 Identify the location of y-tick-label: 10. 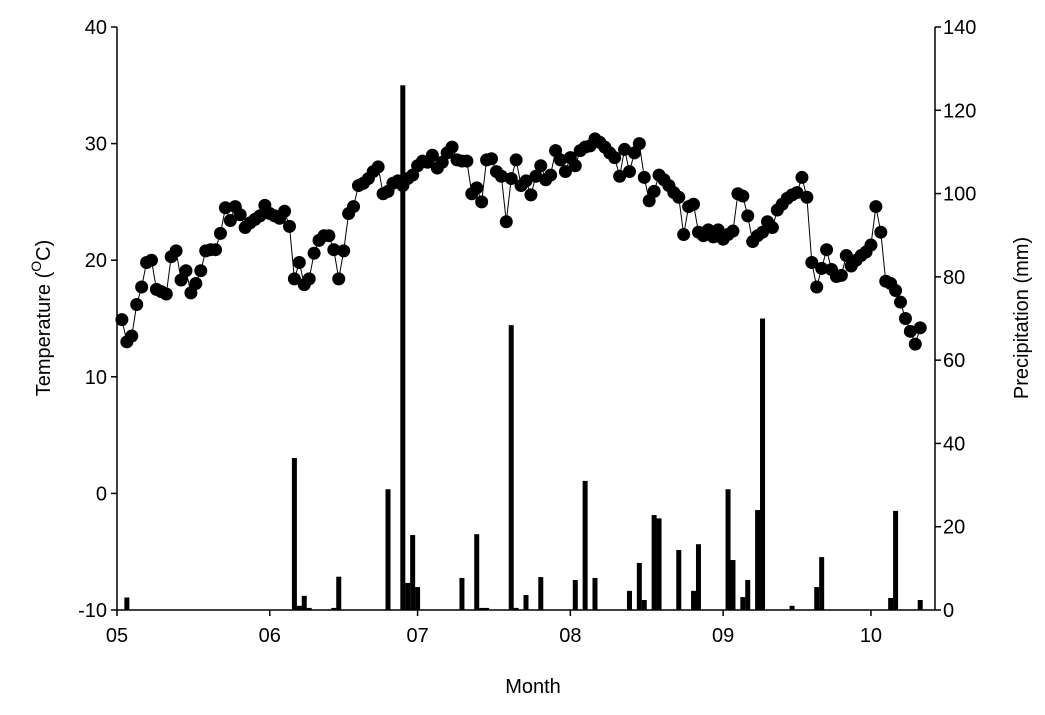
(96, 378).